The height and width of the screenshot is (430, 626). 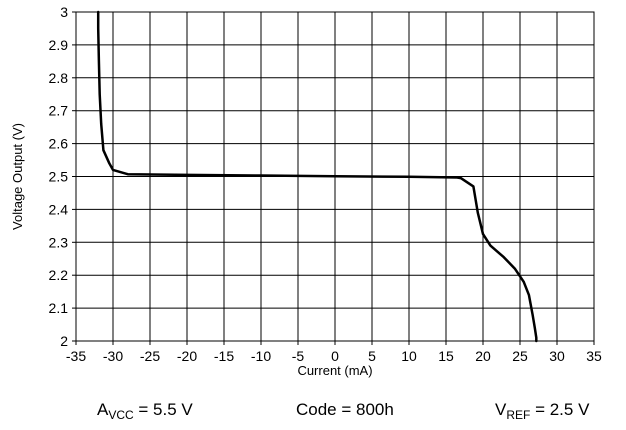 I want to click on x-tick-label: 15, so click(x=446, y=356).